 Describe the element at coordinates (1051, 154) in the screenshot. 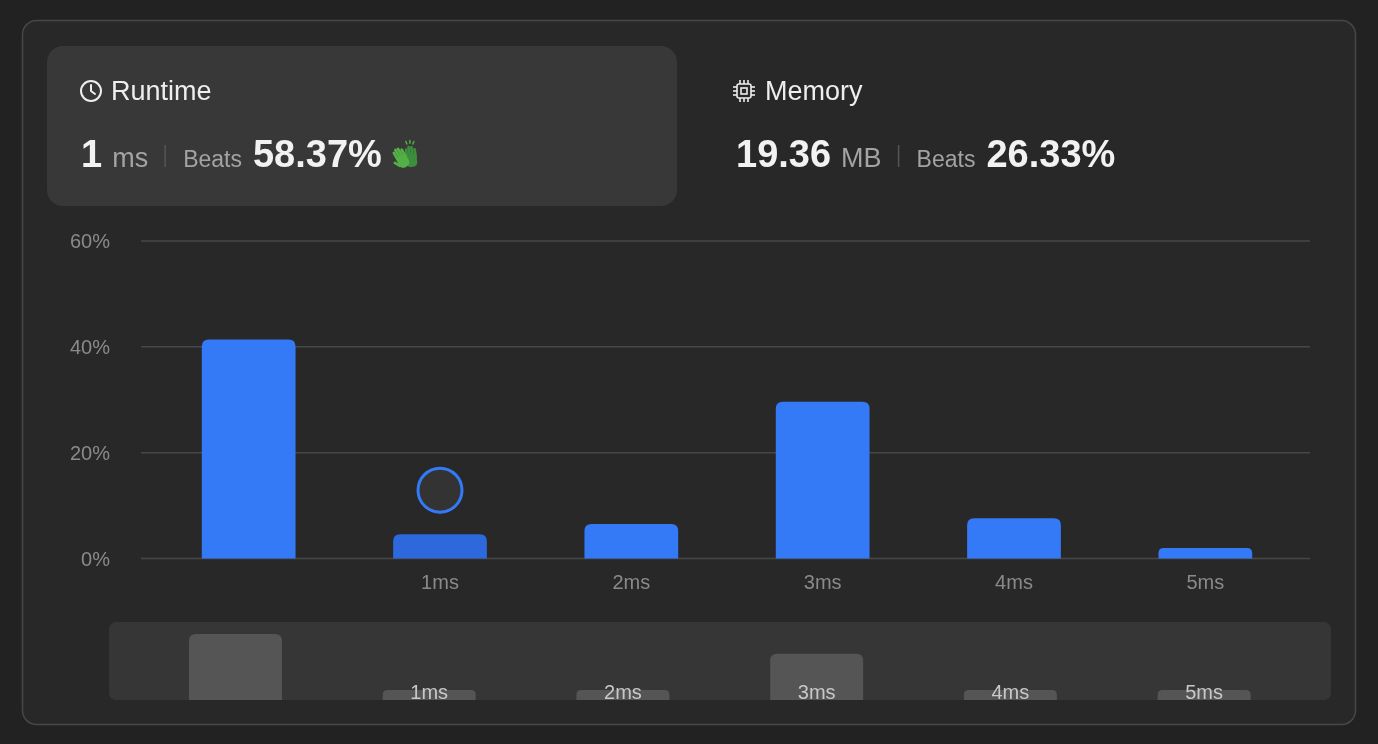

I see `text: 26.33%` at that location.